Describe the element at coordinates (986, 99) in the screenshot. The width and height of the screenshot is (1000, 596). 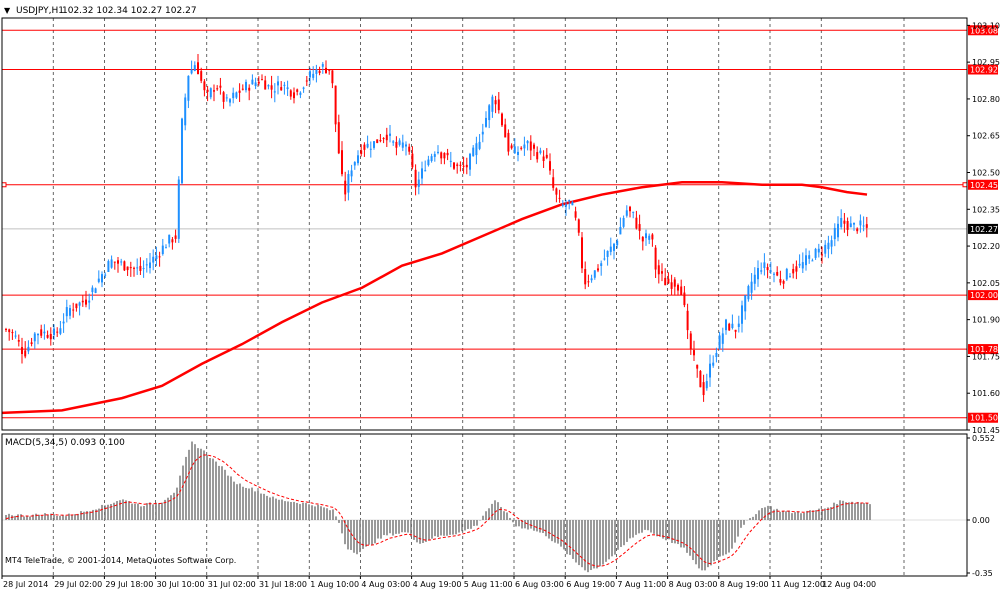
I see `price-tick-label: 102.80` at that location.